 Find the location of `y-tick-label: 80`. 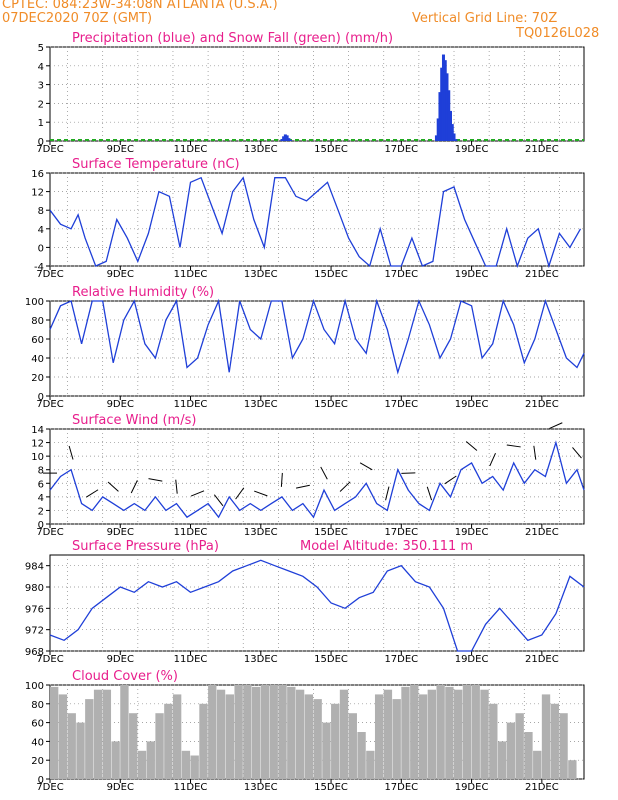

y-tick-label: 80 is located at coordinates (37, 321).